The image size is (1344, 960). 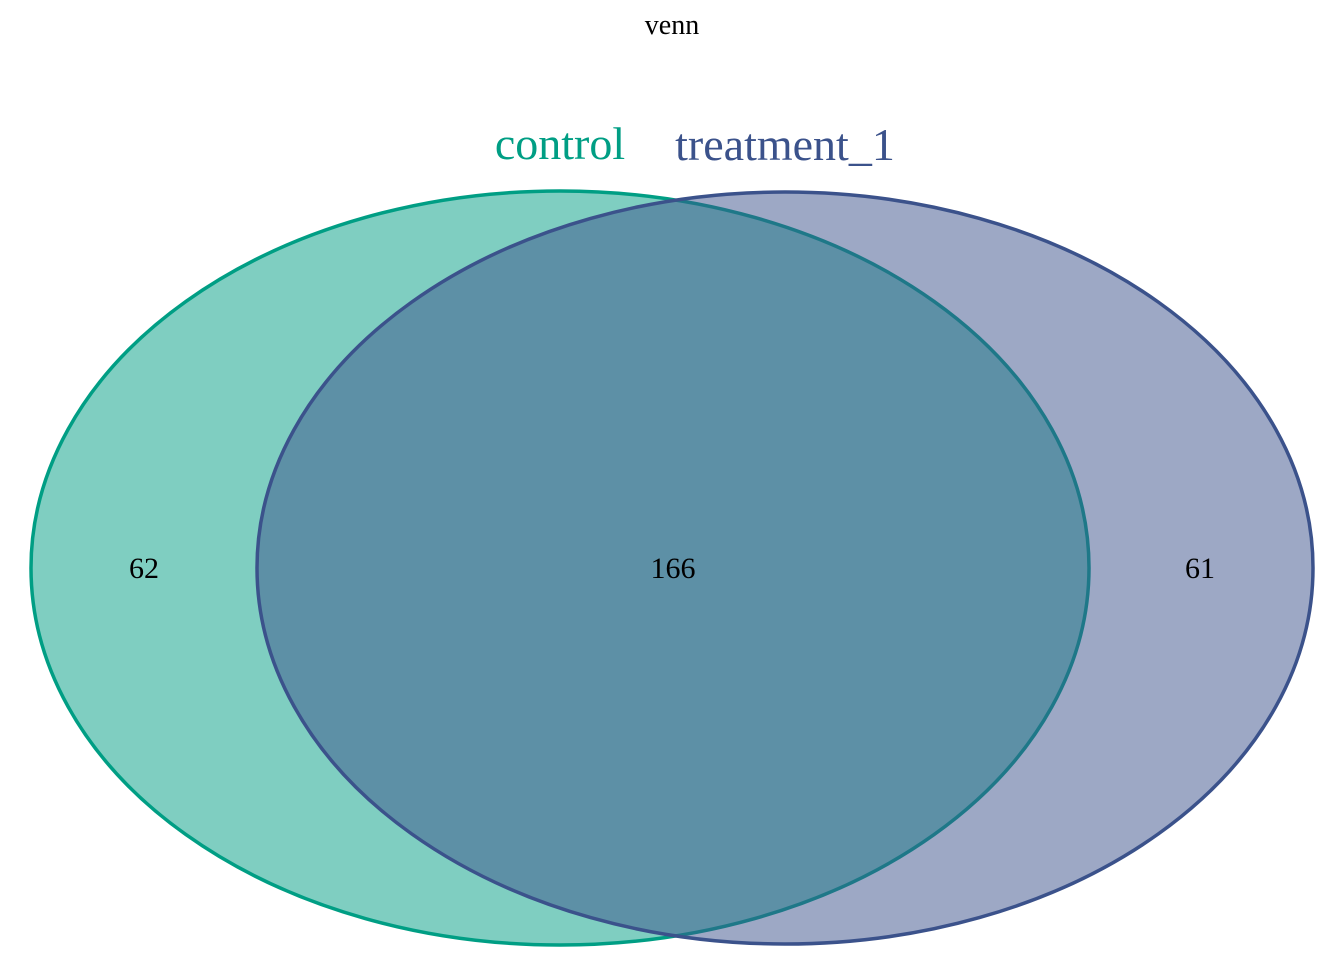 What do you see at coordinates (144, 568) in the screenshot?
I see `region-count-control-only: 62` at bounding box center [144, 568].